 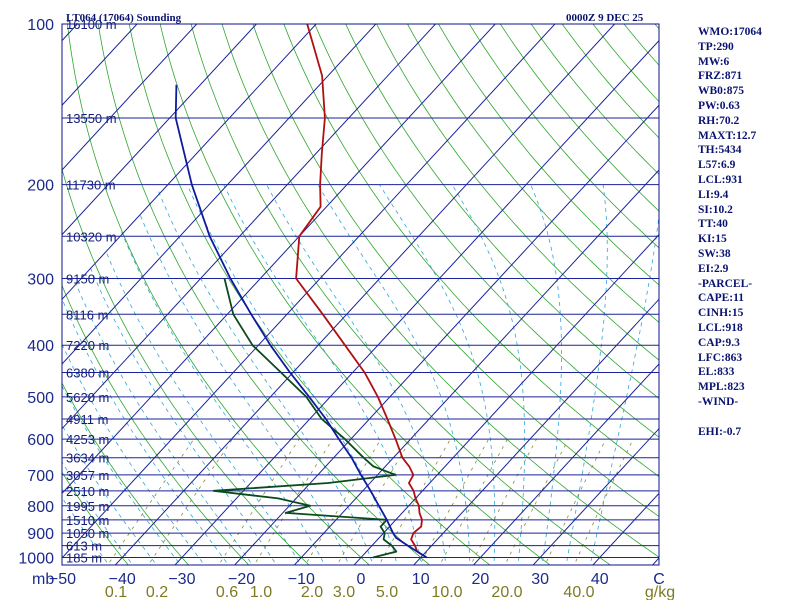 What do you see at coordinates (719, 105) in the screenshot?
I see `index-item: PW:0.63` at bounding box center [719, 105].